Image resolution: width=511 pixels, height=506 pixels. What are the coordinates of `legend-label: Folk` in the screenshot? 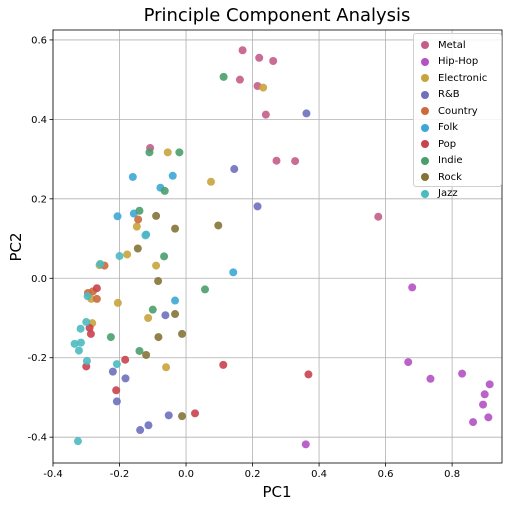 It's located at (448, 128).